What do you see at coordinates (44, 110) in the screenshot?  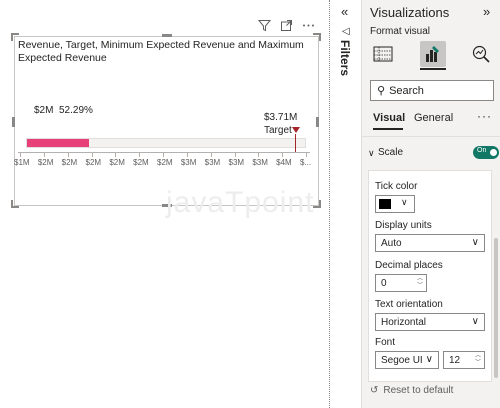 I see `gauge-value-label: $2M` at bounding box center [44, 110].